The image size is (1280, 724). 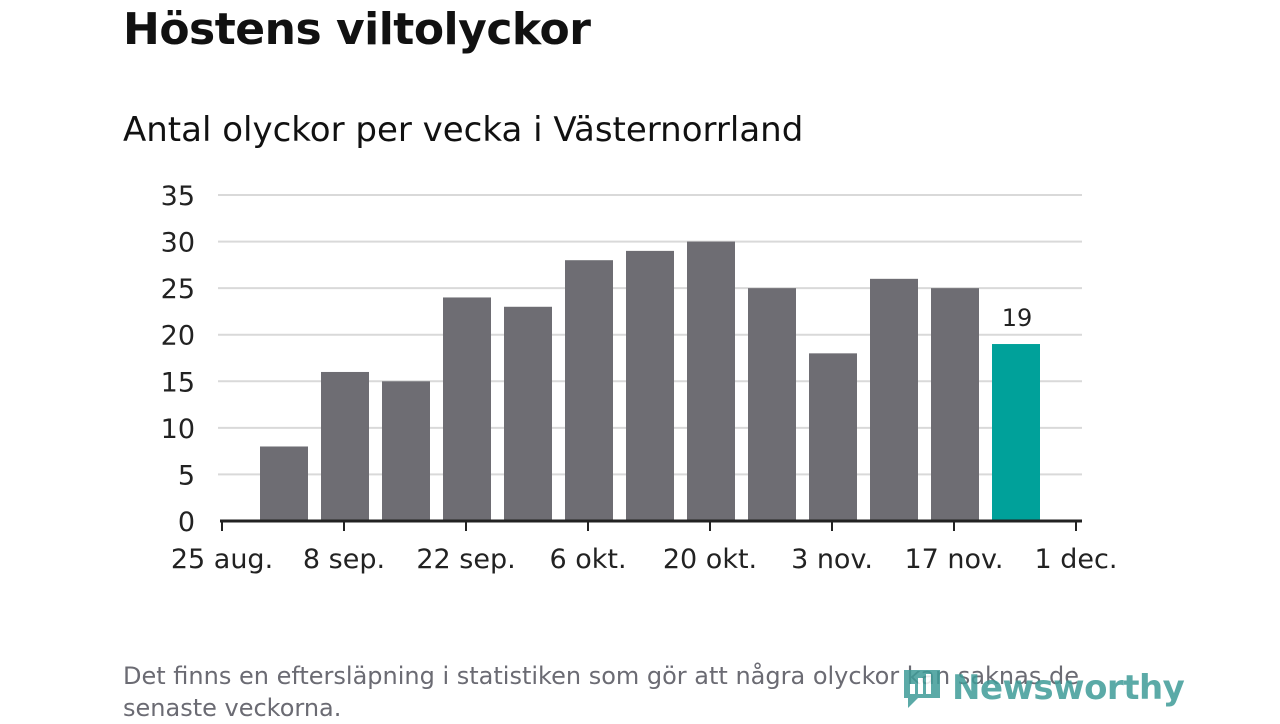 I want to click on newsworthy-logo: Newsworthy, so click(x=1041, y=688).